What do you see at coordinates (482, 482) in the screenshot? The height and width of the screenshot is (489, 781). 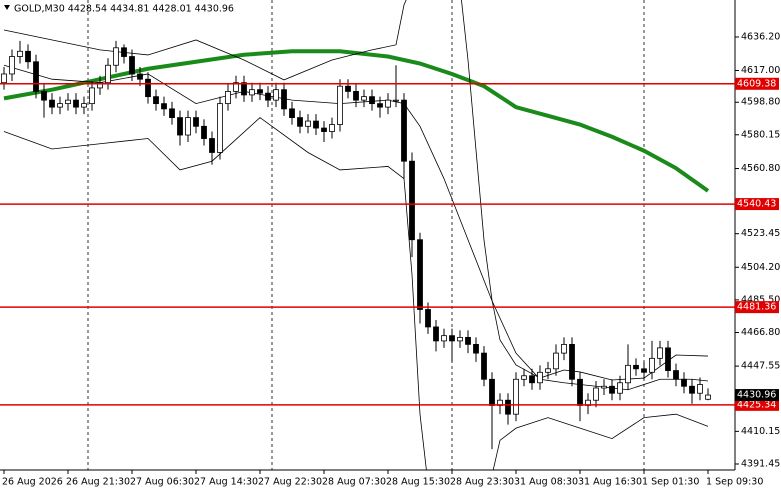 I see `x-tick-label: 28 Aug 23:30` at bounding box center [482, 482].